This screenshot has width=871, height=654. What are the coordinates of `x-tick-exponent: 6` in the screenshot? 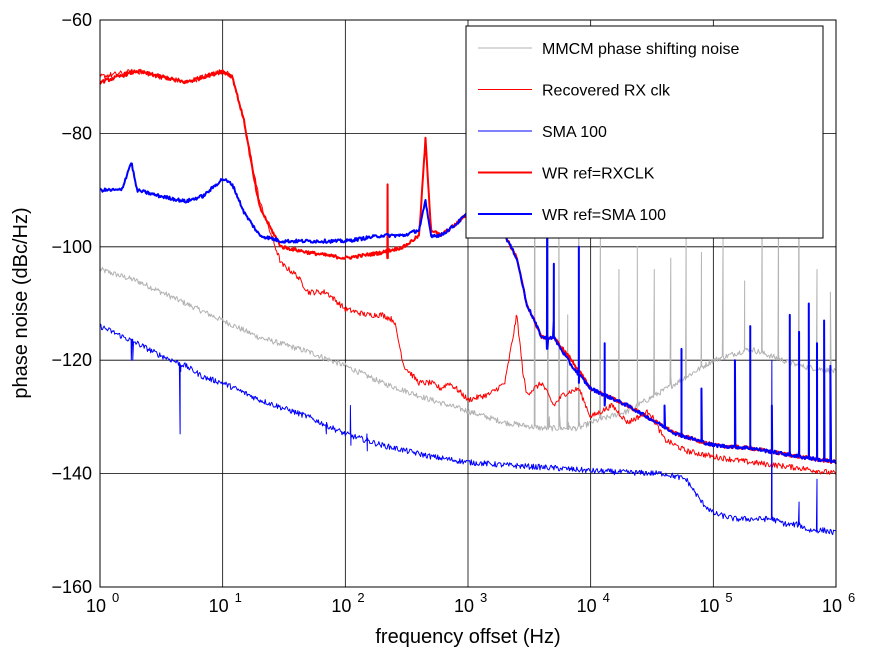 It's located at (851, 597).